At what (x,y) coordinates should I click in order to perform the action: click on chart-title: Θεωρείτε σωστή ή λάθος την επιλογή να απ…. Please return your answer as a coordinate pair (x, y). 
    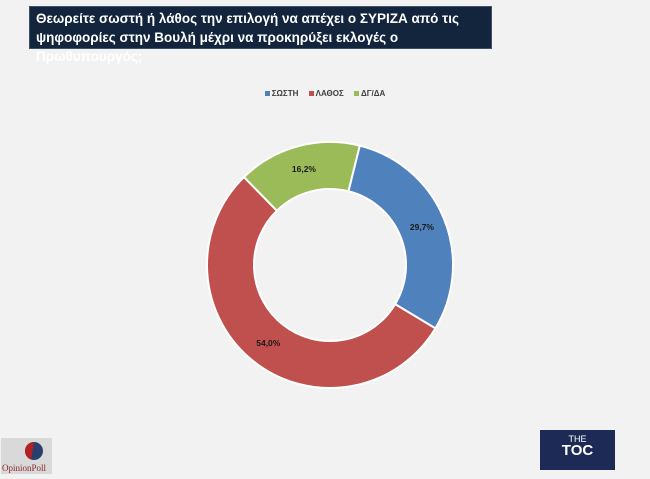
    Looking at the image, I should click on (260, 35).